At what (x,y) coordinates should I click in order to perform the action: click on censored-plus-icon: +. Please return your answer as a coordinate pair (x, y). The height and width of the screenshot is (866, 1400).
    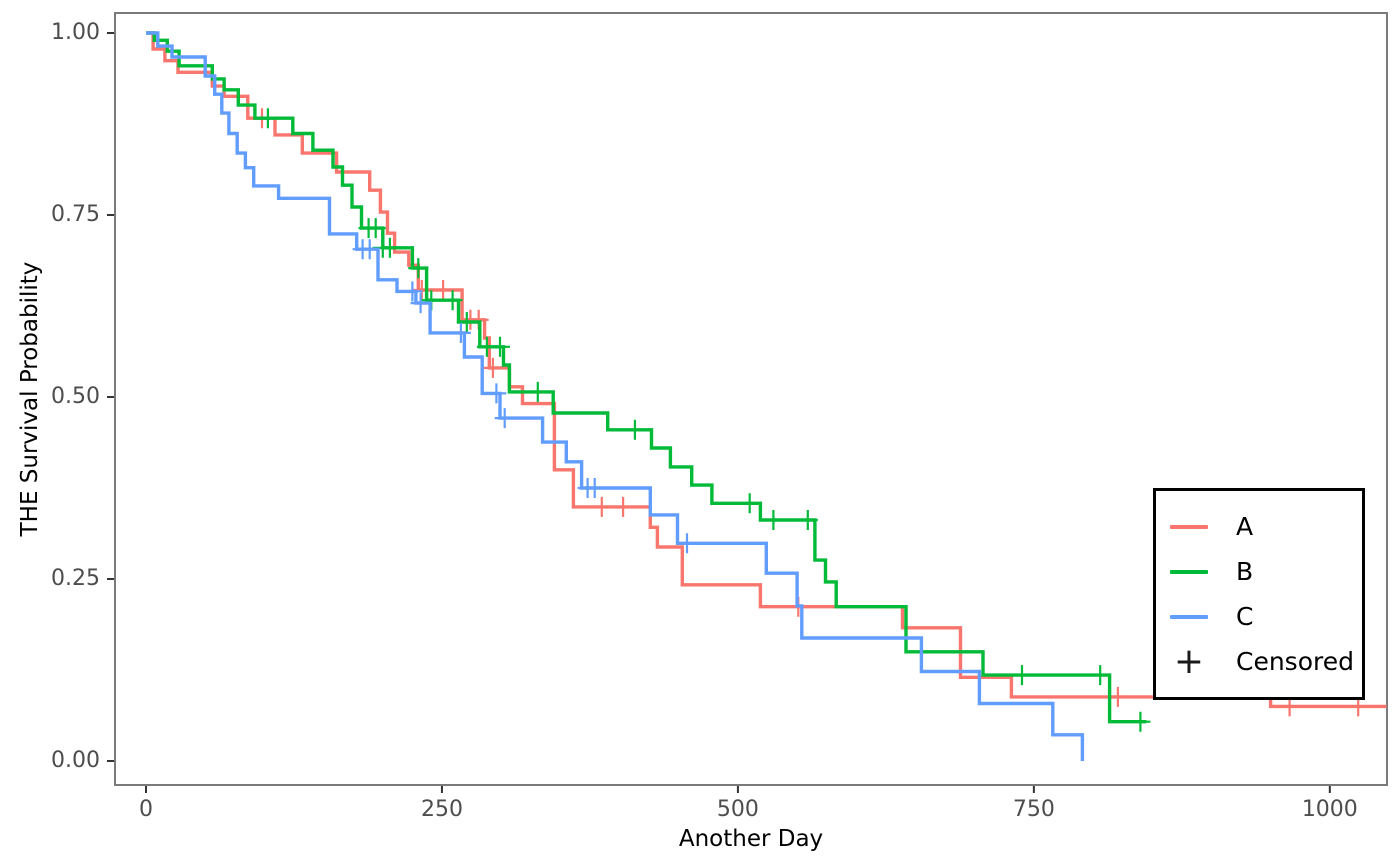
    Looking at the image, I should click on (1189, 661).